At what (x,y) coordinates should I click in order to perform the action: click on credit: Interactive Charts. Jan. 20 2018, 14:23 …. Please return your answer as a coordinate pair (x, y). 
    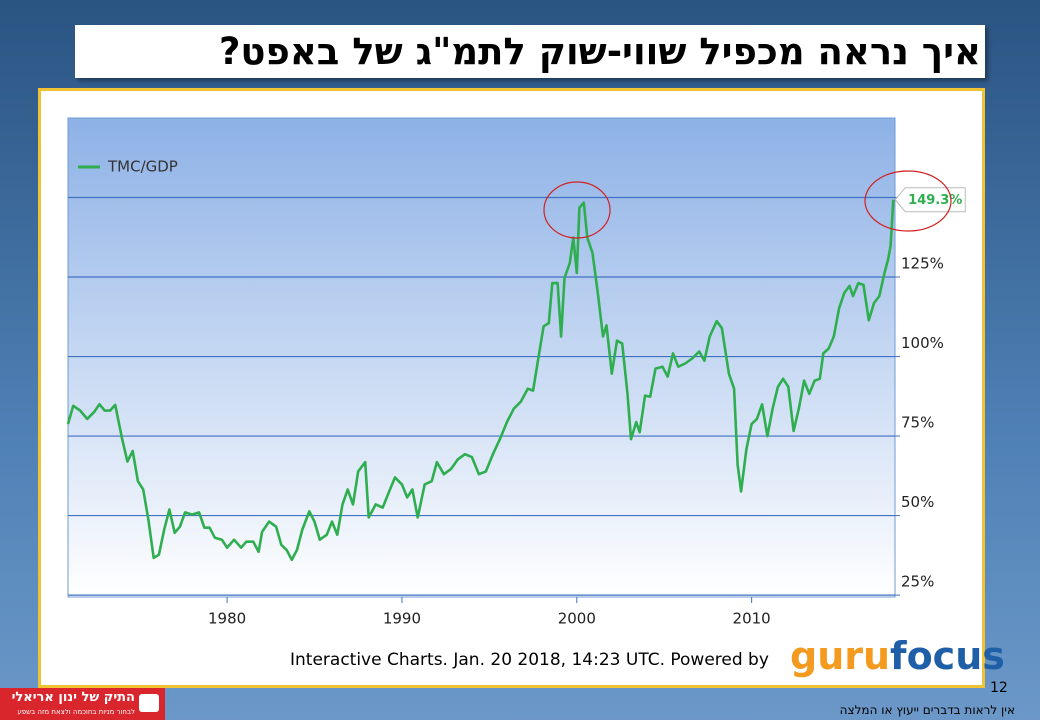
    Looking at the image, I should click on (529, 660).